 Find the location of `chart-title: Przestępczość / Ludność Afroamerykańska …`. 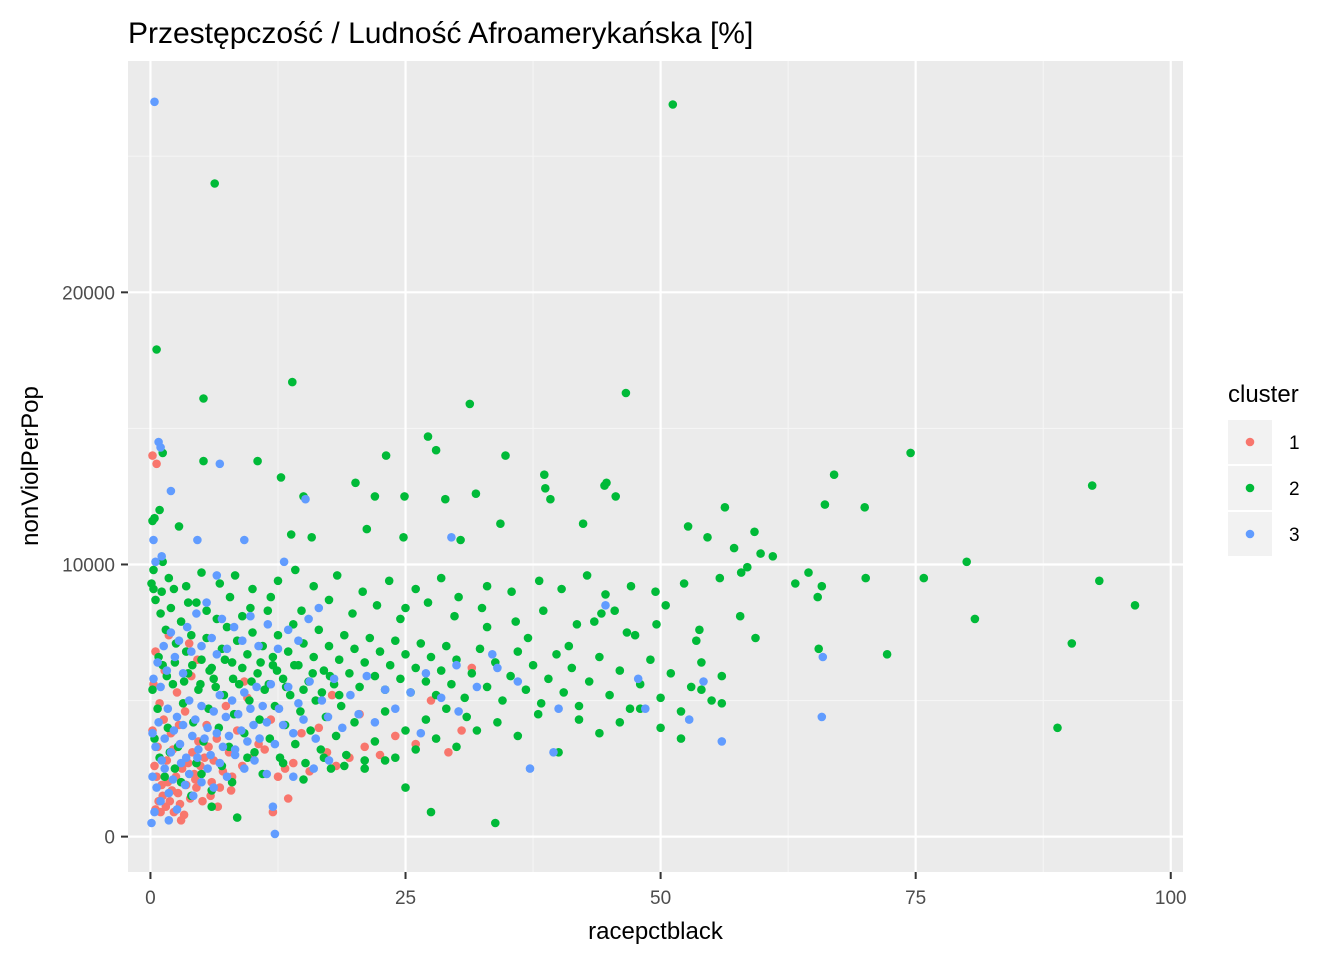

chart-title: Przestępczość / Ludność Afroamerykańska … is located at coordinates (440, 33).